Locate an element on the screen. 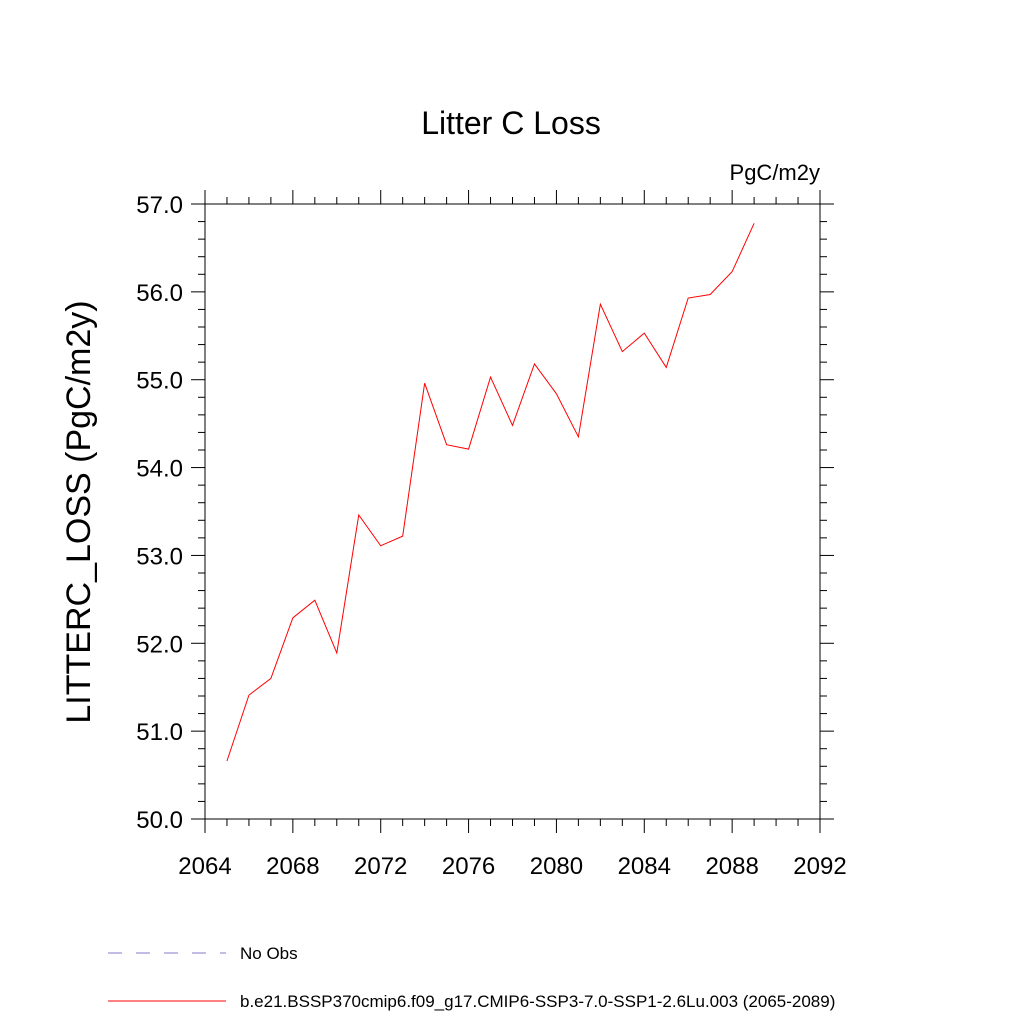  x-tick-label: 2076 is located at coordinates (468, 866).